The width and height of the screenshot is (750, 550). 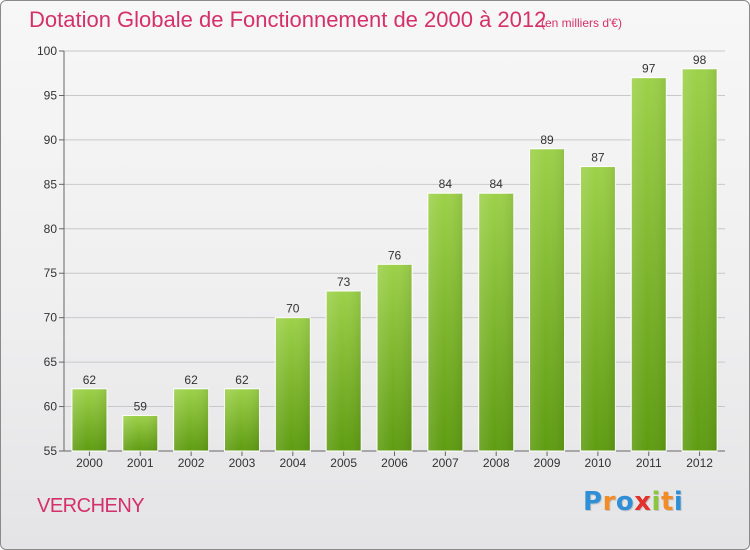 I want to click on y-tick-label: 70, so click(x=51, y=318).